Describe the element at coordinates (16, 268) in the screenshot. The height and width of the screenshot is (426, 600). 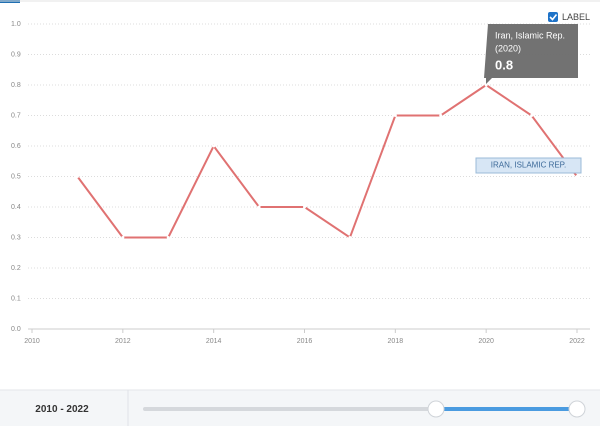
I see `y-tick-label: 0.2` at that location.